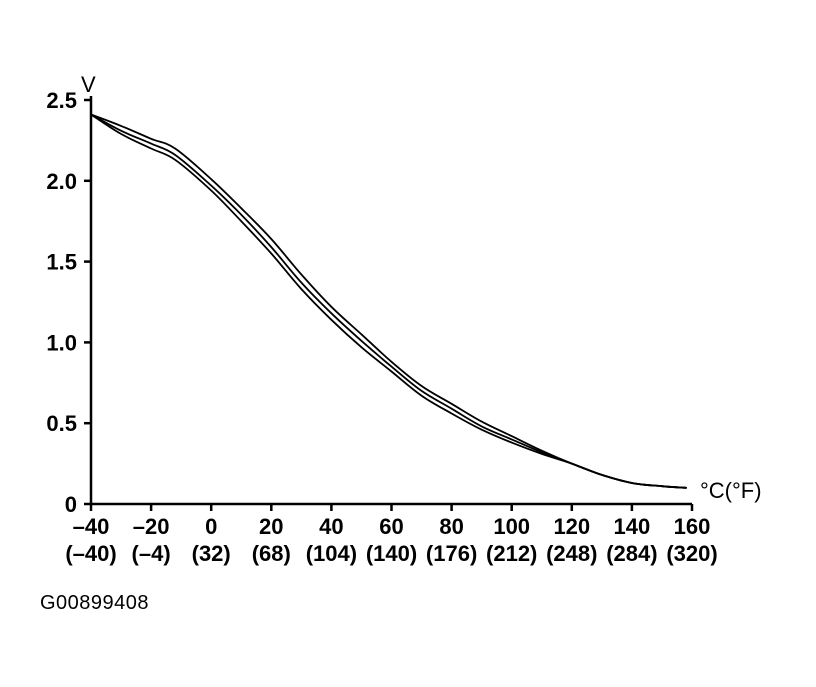  What do you see at coordinates (632, 526) in the screenshot?
I see `x-tick-label: 140` at bounding box center [632, 526].